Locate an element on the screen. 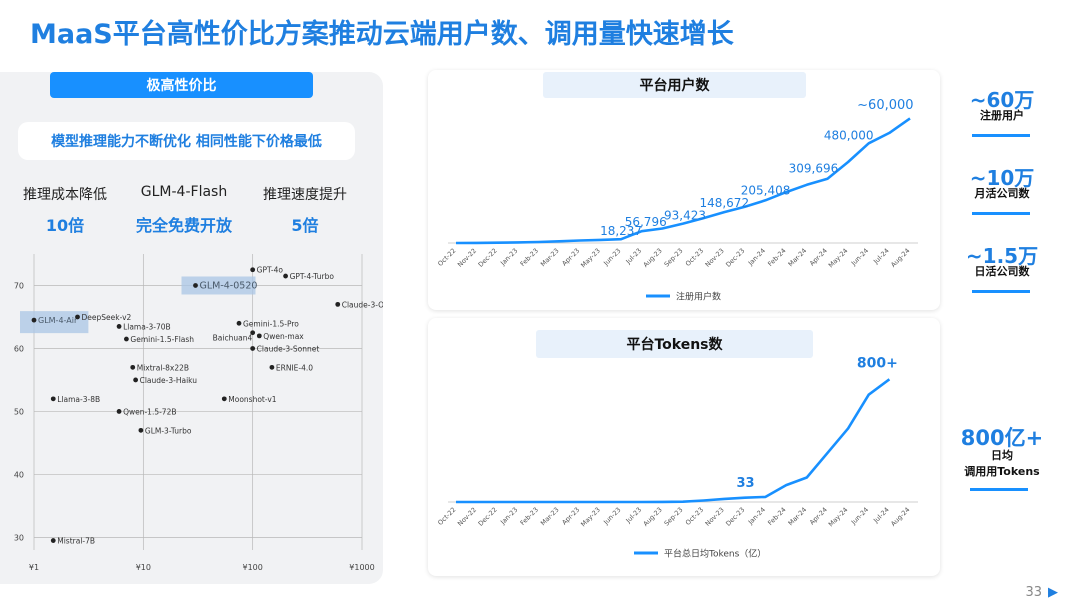 Image resolution: width=1080 pixels, height=602 pixels. point-label: GLM-4-Air is located at coordinates (58, 320).